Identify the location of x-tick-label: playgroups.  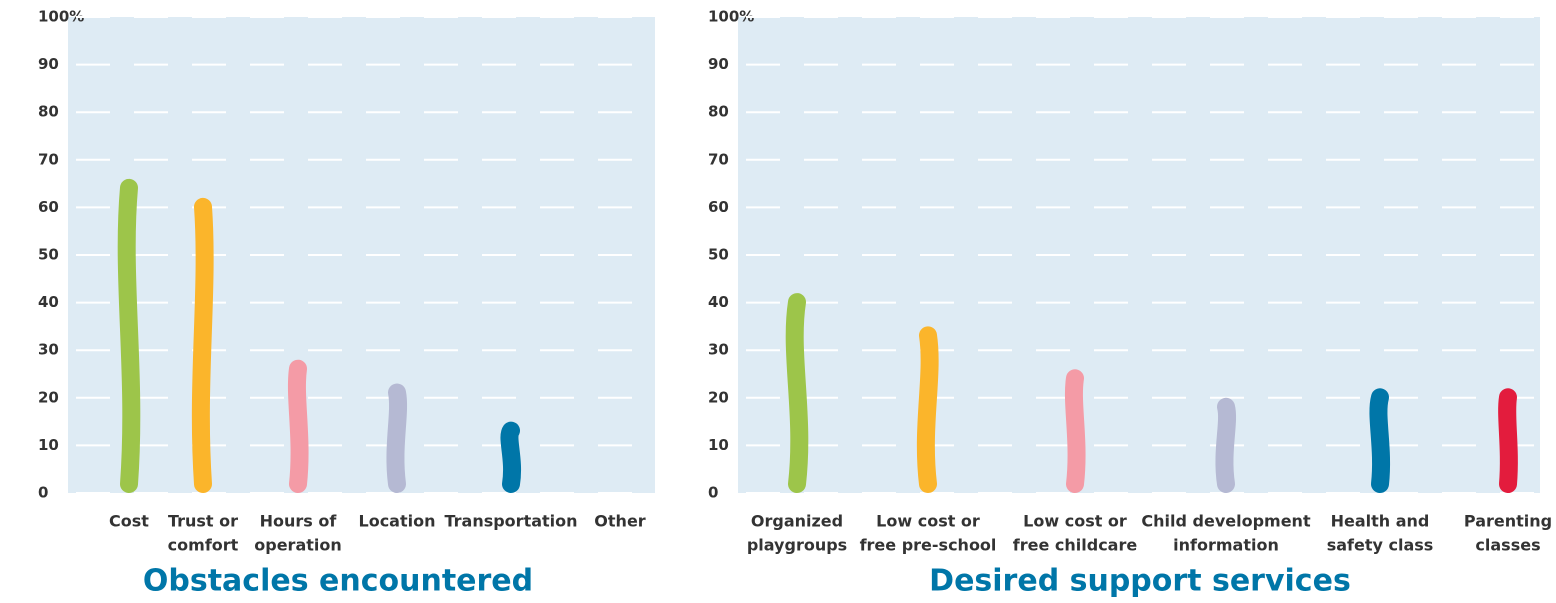
(797, 545).